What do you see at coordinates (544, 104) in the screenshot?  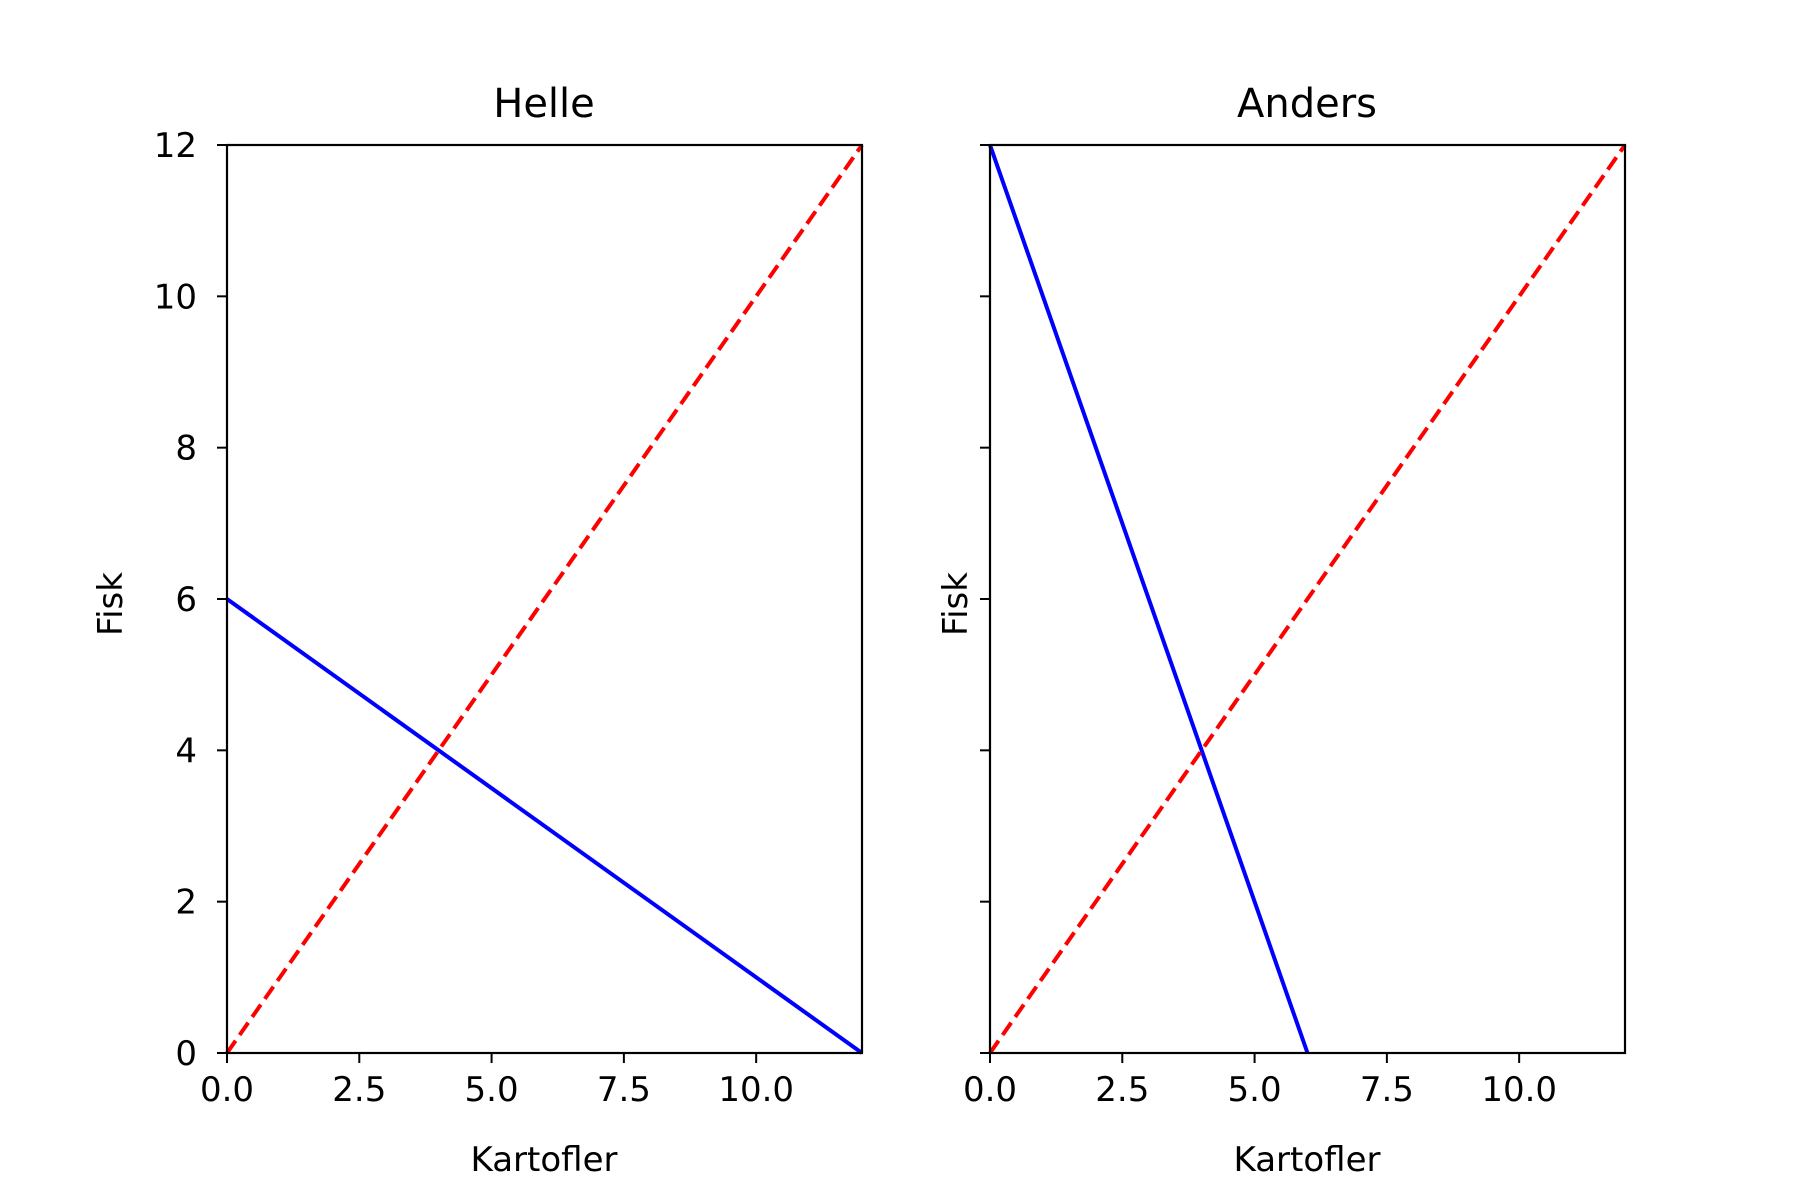 I see `panel-title: Helle` at bounding box center [544, 104].